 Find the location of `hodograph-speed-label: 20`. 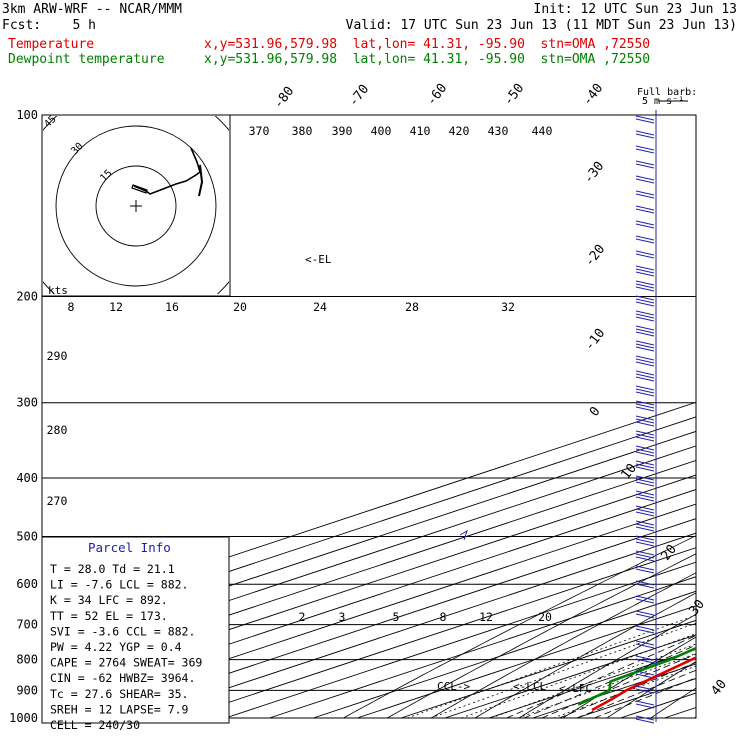

hodograph-speed-label: 20 is located at coordinates (240, 307).